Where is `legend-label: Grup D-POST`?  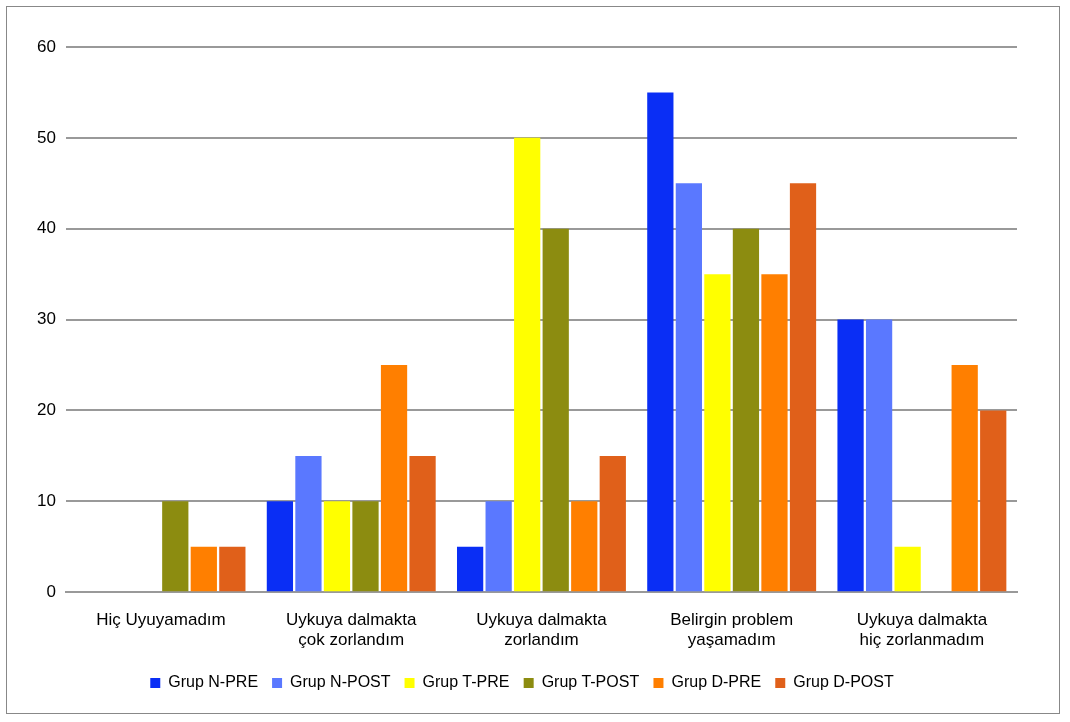
legend-label: Grup D-POST is located at coordinates (843, 682).